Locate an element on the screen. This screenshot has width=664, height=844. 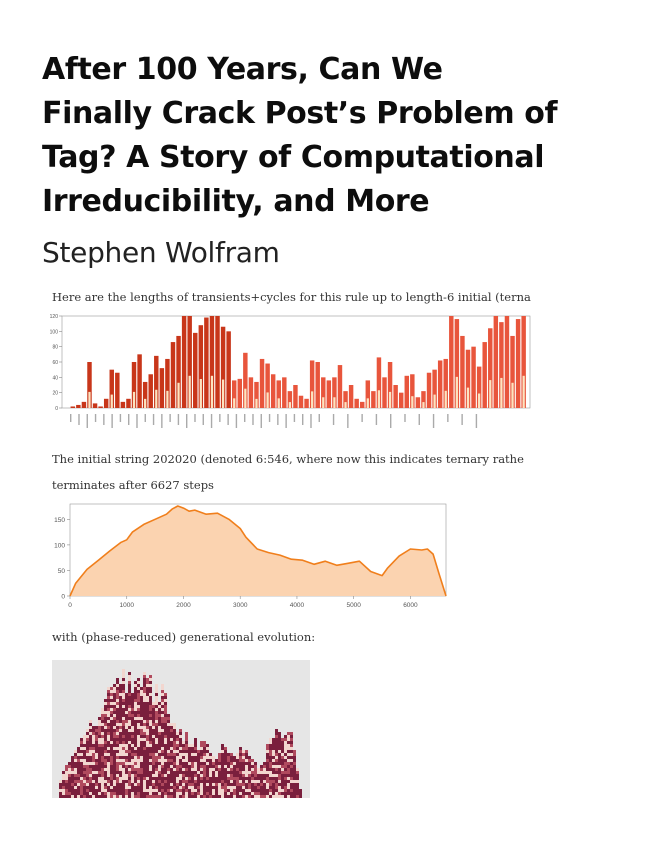
title-line: Finally Crack Post’s Problem of is located at coordinates (300, 113).